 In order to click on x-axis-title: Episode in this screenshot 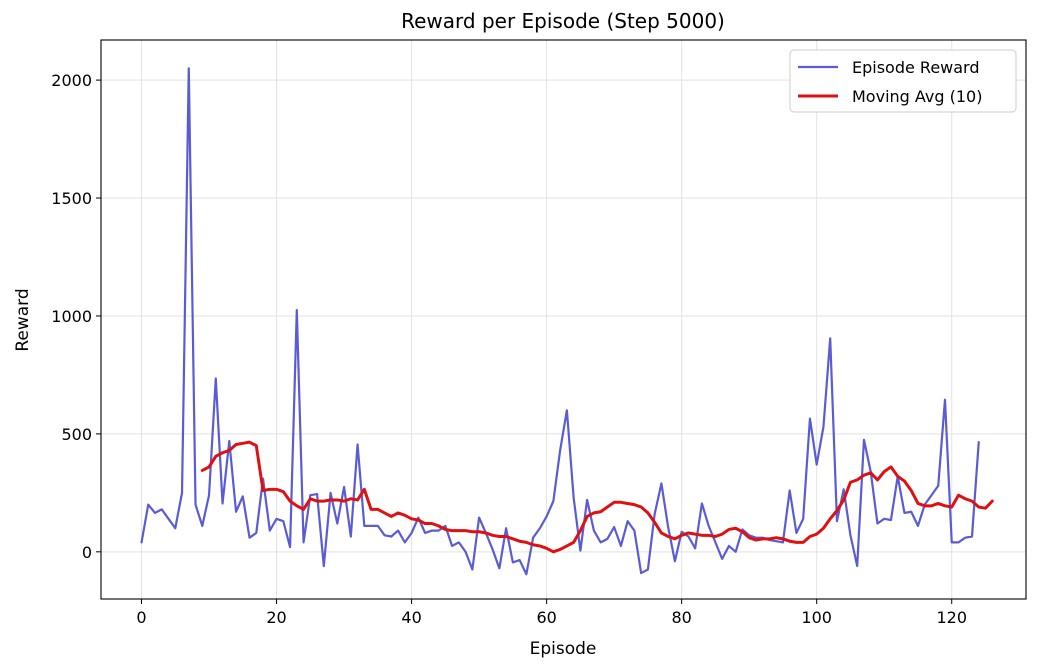, I will do `click(563, 649)`.